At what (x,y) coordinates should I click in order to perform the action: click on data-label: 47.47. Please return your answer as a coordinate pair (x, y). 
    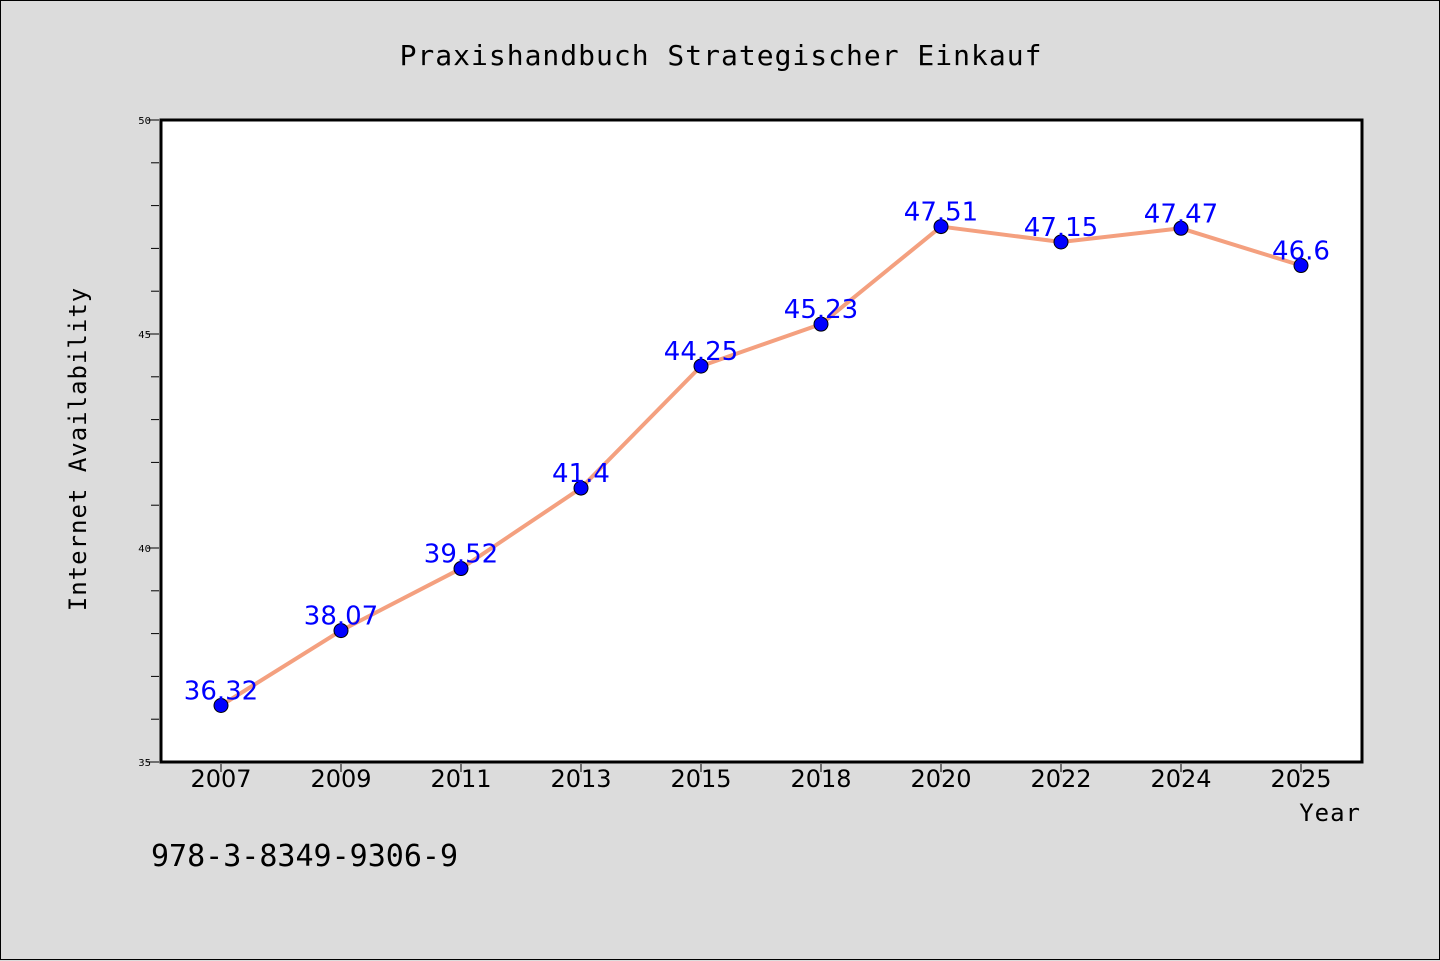
    Looking at the image, I should click on (1181, 214).